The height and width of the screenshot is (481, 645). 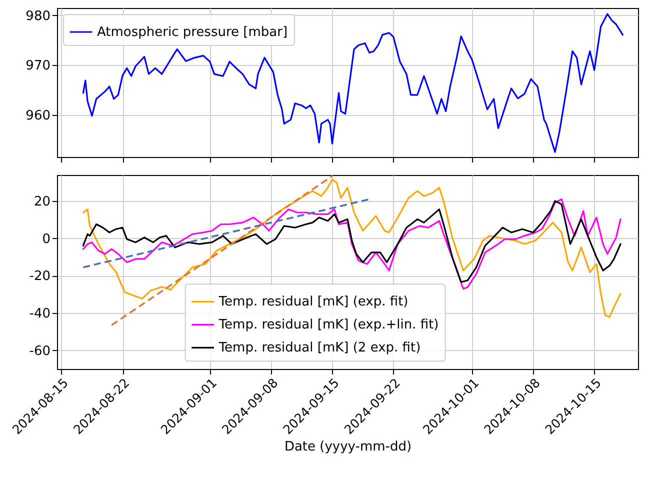 I want to click on y-tick-label: -20, so click(x=39, y=276).